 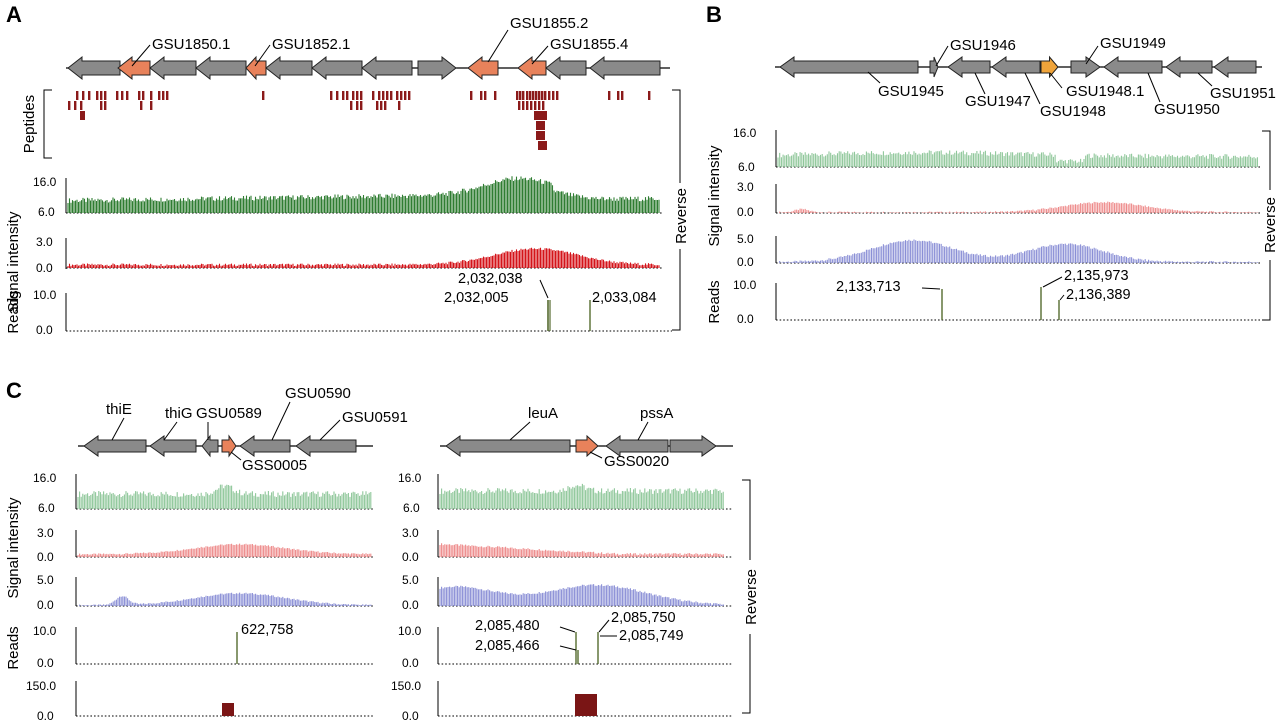 I want to click on b-signal-intensity-label: Signal intensity, so click(x=714, y=195).